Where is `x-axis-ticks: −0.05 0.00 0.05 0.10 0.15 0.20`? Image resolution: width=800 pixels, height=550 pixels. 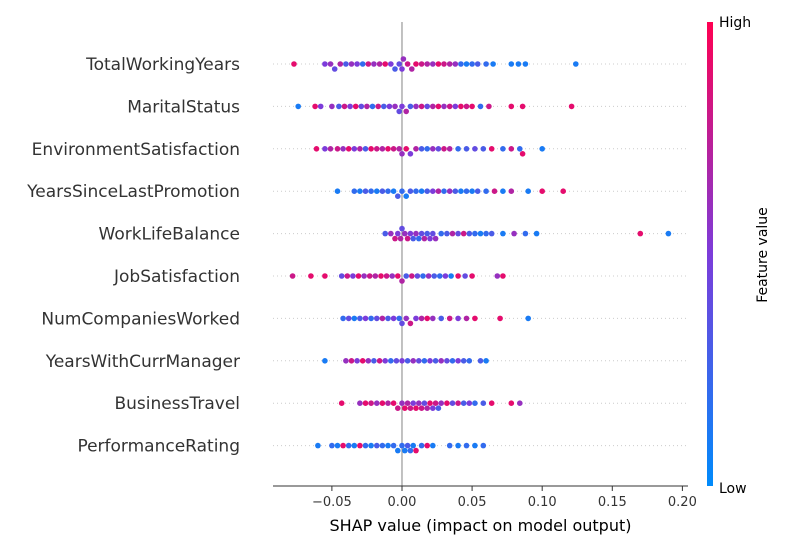 x-axis-ticks: −0.05 0.00 0.05 0.10 0.15 0.20 is located at coordinates (504, 498).